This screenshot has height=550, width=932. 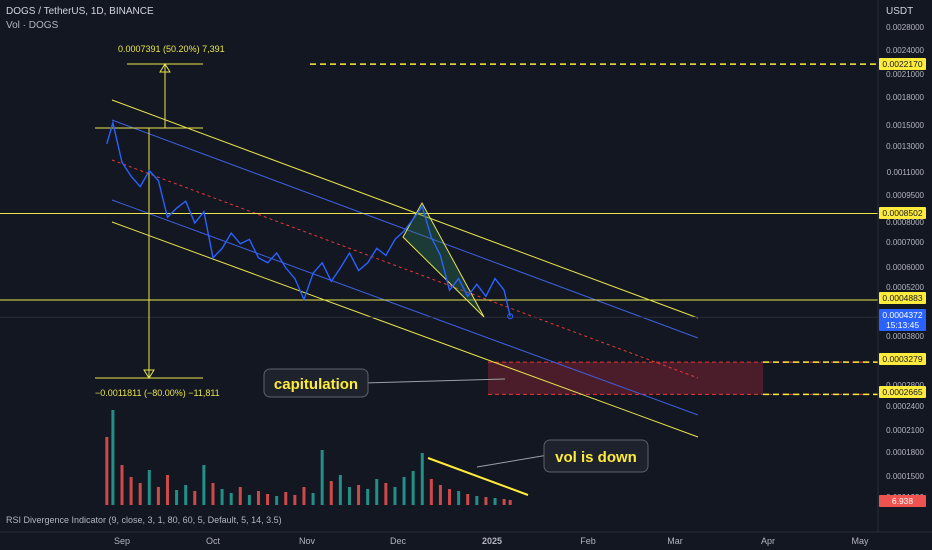 What do you see at coordinates (171, 49) in the screenshot?
I see `measure-top-label: 0.0007391 (50.20%) 7,391` at bounding box center [171, 49].